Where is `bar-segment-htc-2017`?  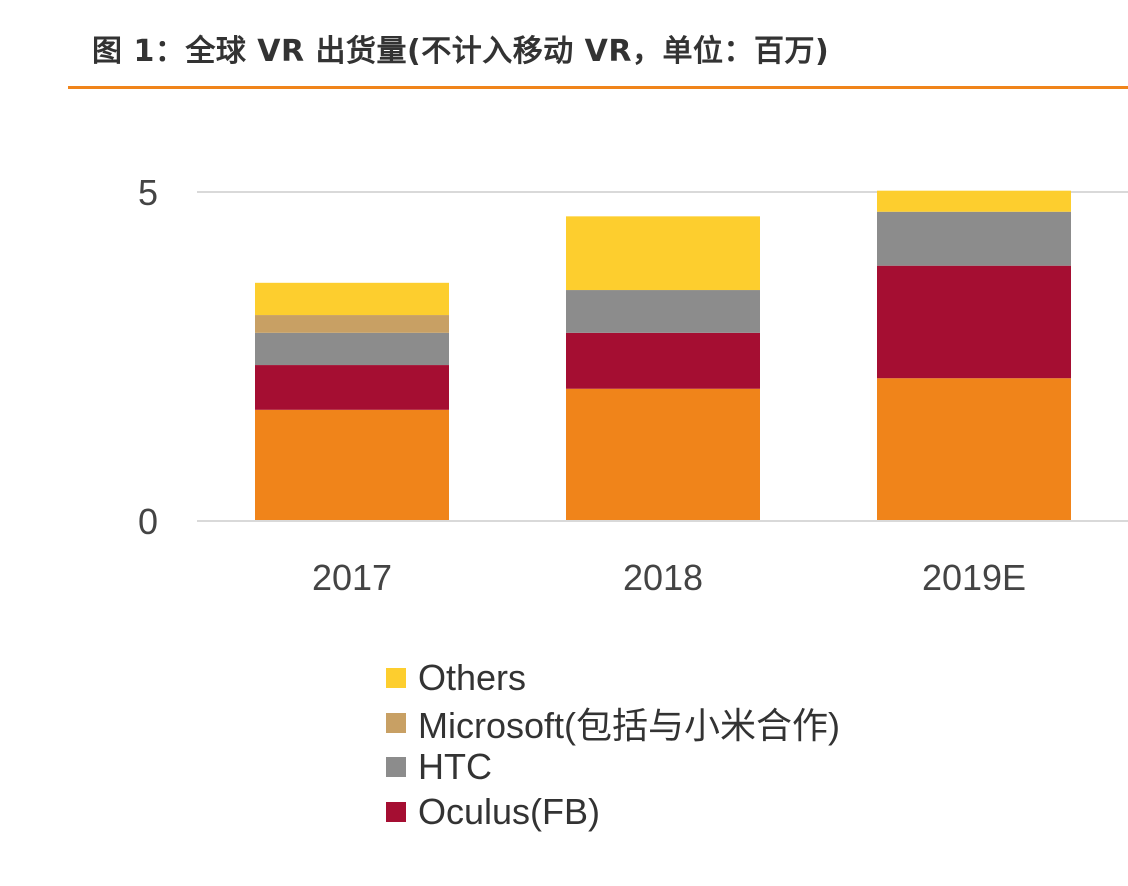
bar-segment-htc-2017 is located at coordinates (352, 349).